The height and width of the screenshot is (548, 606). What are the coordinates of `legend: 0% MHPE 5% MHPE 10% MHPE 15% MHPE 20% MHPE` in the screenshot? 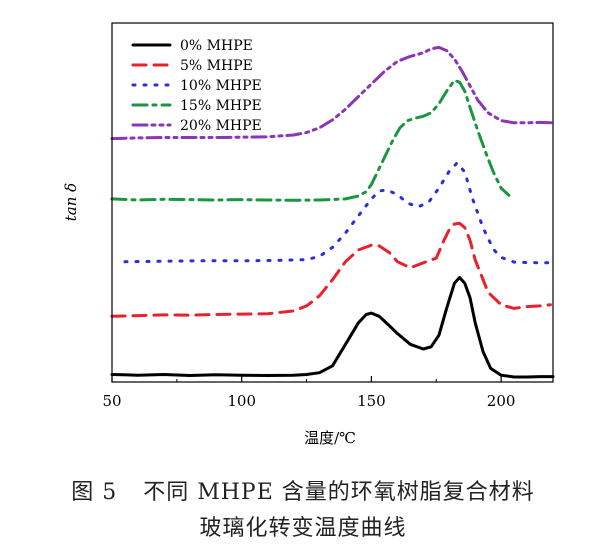 It's located at (196, 86).